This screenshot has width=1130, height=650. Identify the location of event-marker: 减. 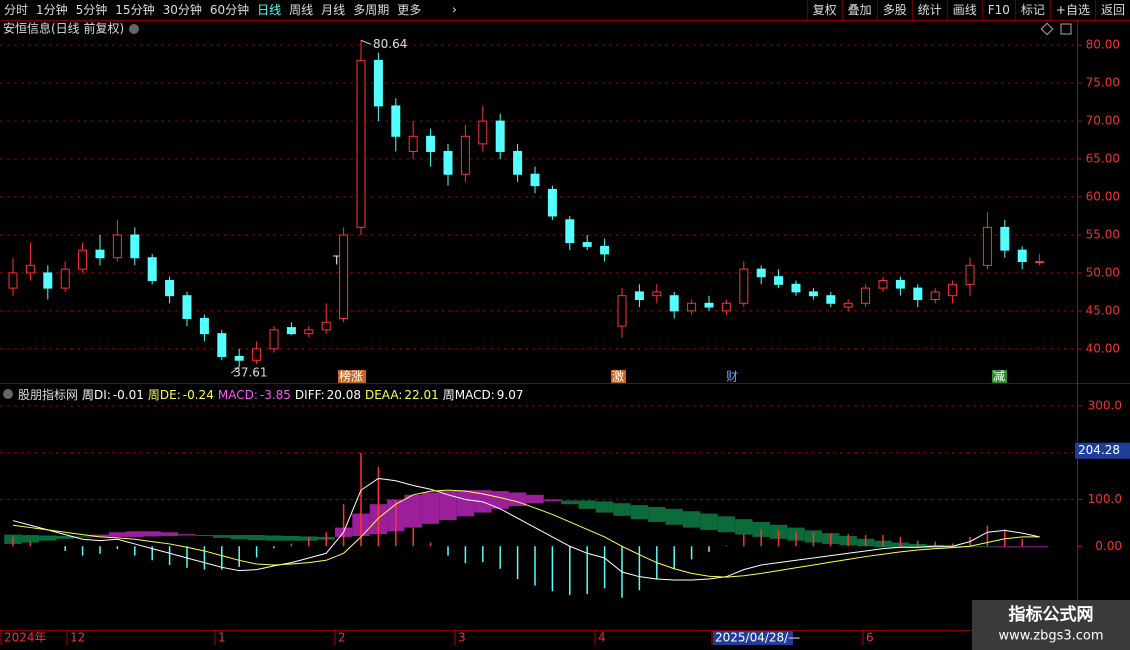
(999, 377).